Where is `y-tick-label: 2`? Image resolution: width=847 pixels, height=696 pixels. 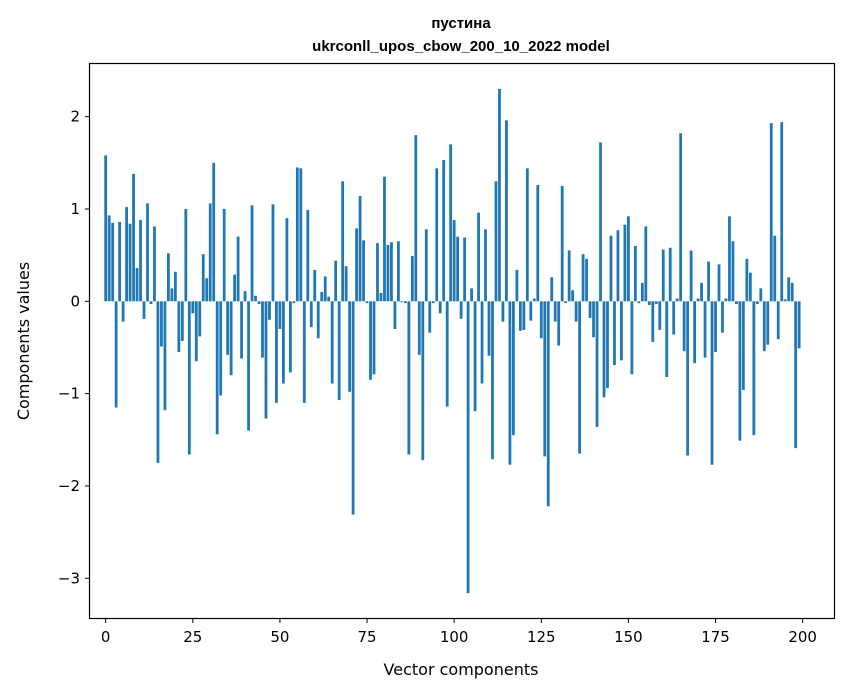
y-tick-label: 2 is located at coordinates (75, 117).